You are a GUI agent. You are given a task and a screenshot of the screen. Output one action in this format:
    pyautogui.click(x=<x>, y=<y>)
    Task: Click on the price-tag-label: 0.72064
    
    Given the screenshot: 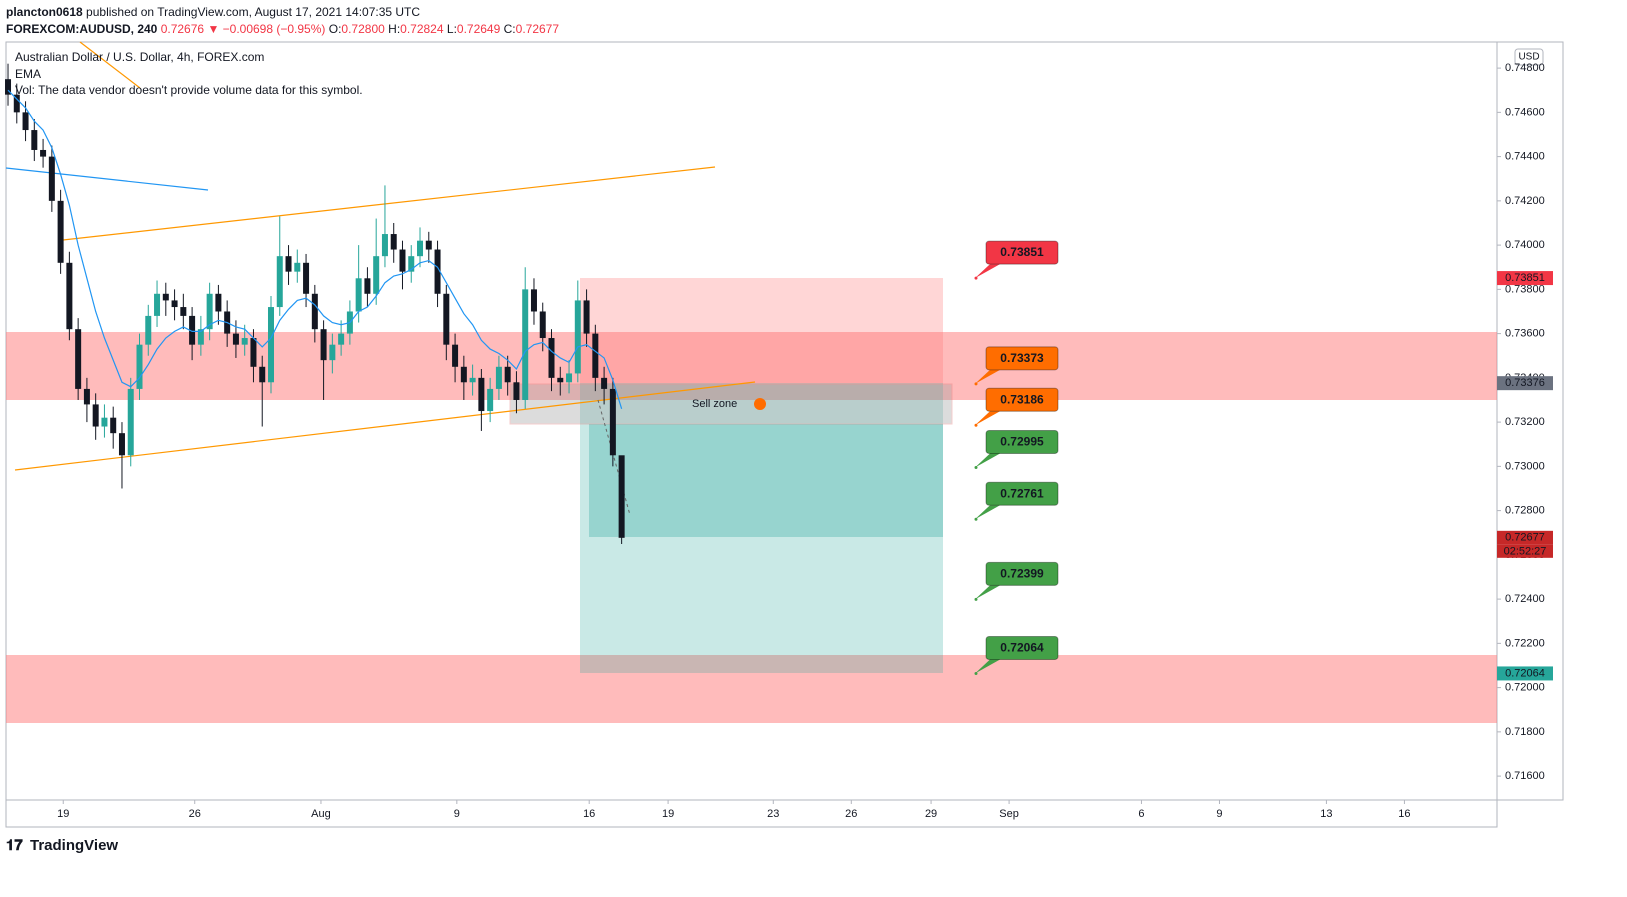 What is the action you would take?
    pyautogui.click(x=1525, y=673)
    